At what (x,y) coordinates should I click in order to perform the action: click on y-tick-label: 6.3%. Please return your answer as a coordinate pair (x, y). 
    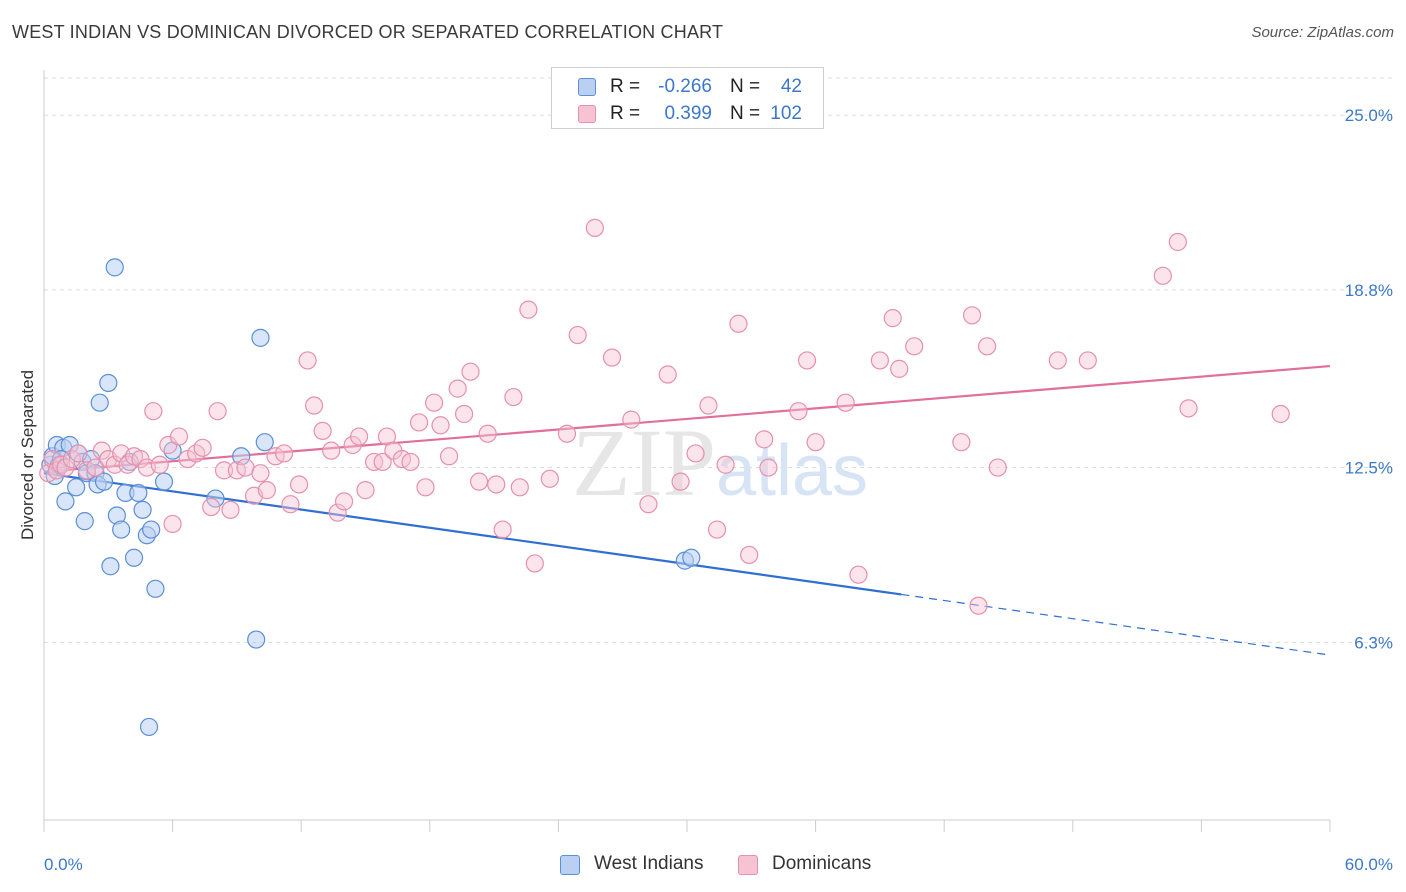
    Looking at the image, I should click on (1373, 642).